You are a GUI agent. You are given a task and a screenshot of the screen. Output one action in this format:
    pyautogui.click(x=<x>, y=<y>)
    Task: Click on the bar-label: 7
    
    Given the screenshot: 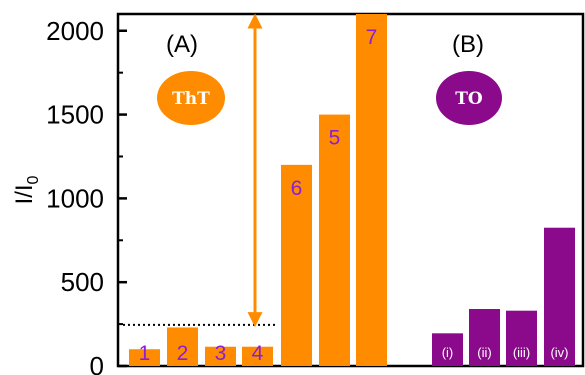 What is the action you would take?
    pyautogui.click(x=372, y=37)
    